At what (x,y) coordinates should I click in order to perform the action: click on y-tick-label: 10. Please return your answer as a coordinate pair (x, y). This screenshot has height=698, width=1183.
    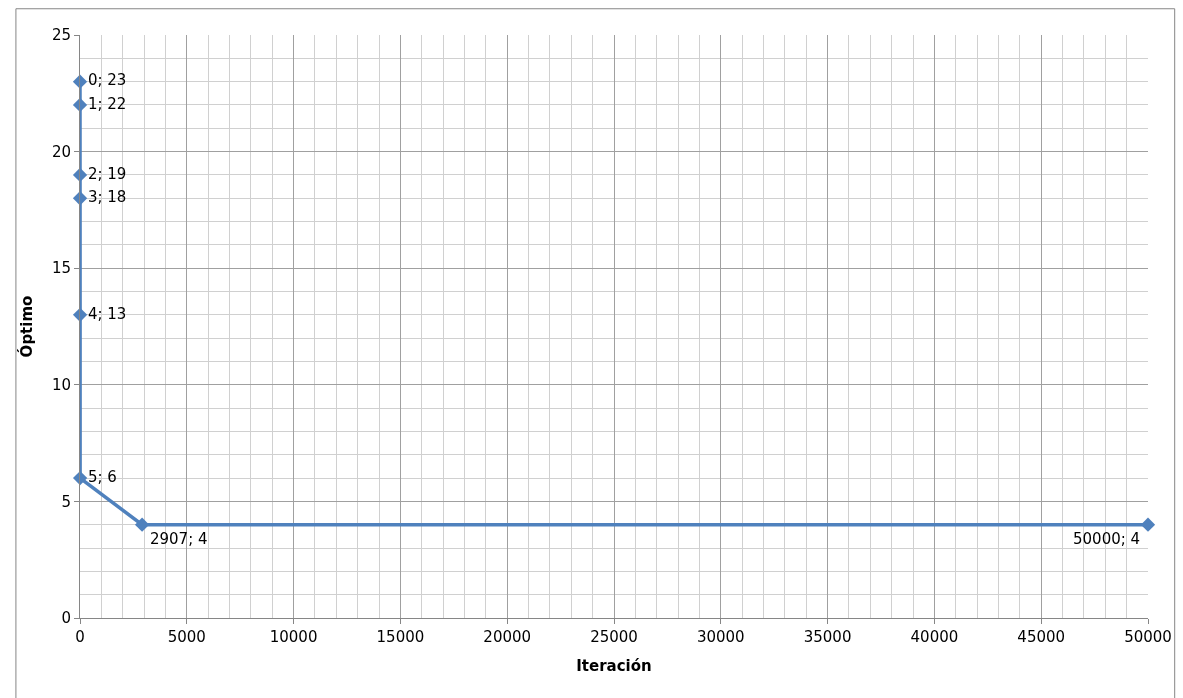
    Looking at the image, I should click on (61, 385).